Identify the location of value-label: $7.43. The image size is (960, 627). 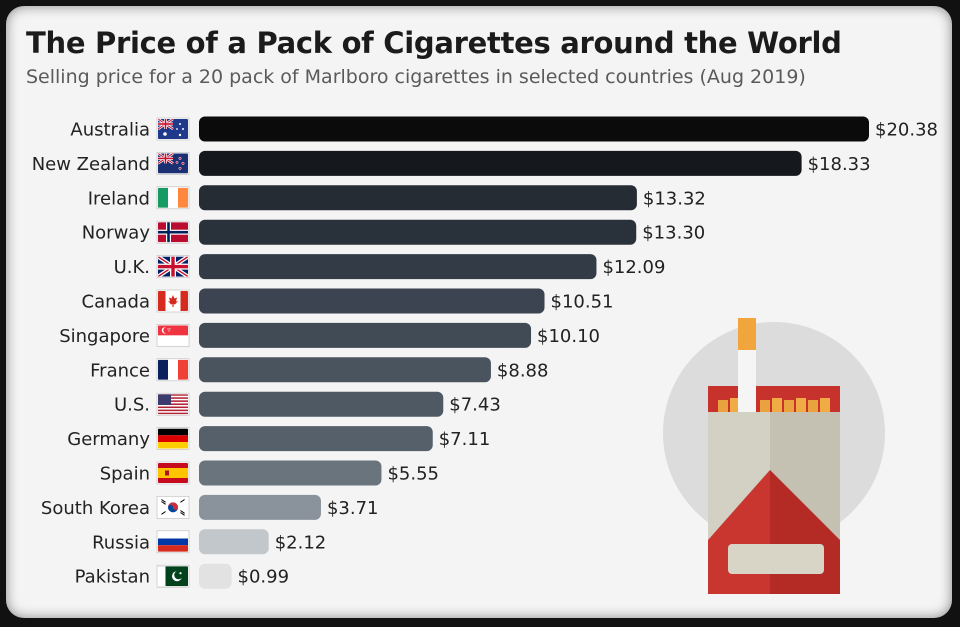
(475, 405).